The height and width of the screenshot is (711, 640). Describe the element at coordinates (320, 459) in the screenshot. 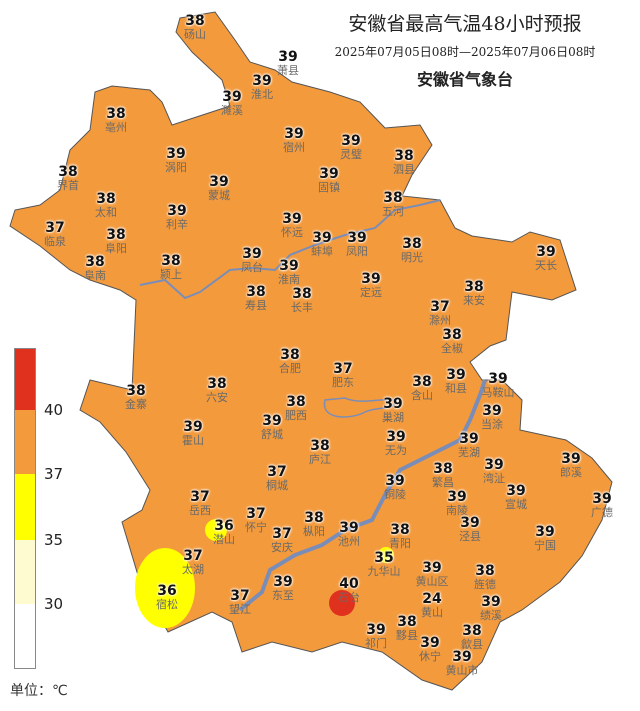

I see `station-name: 庐江` at that location.